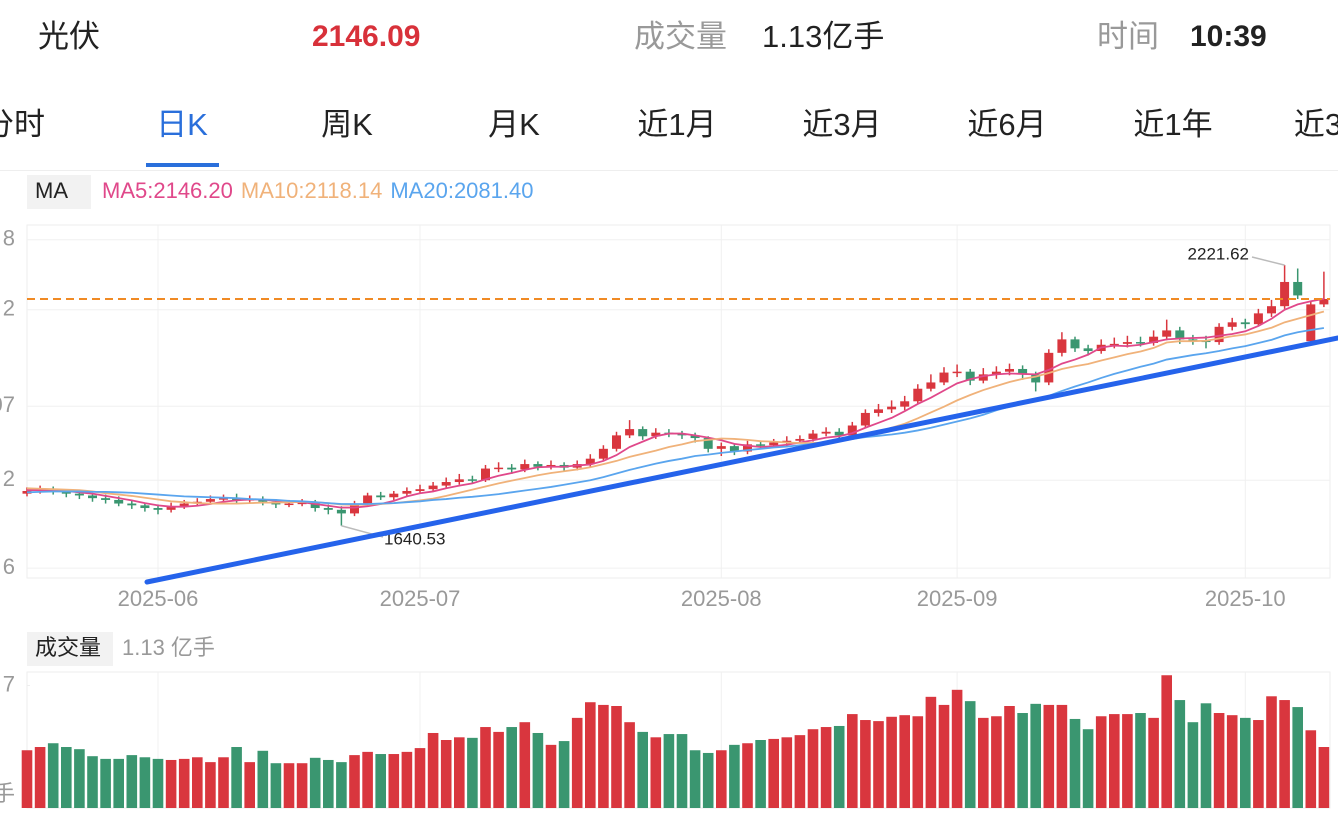 Image resolution: width=1338 pixels, height=818 pixels. What do you see at coordinates (1228, 36) in the screenshot?
I see `time: 10:39` at bounding box center [1228, 36].